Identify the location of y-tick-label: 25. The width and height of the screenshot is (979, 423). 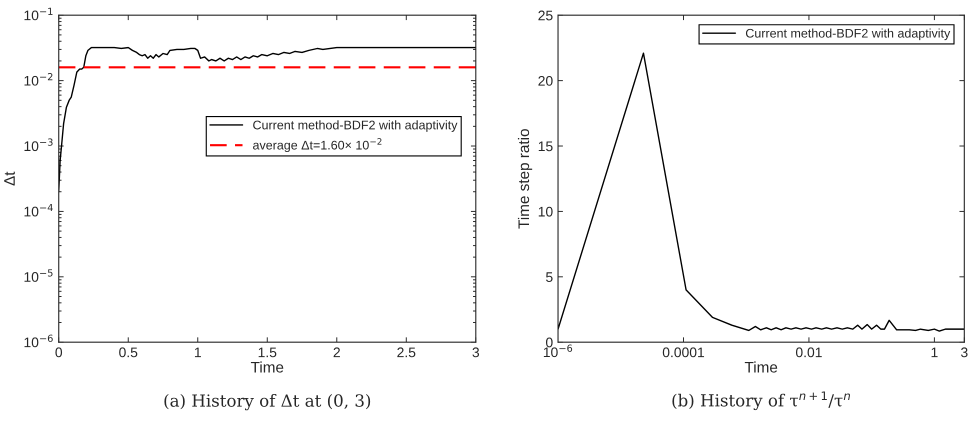
(545, 15).